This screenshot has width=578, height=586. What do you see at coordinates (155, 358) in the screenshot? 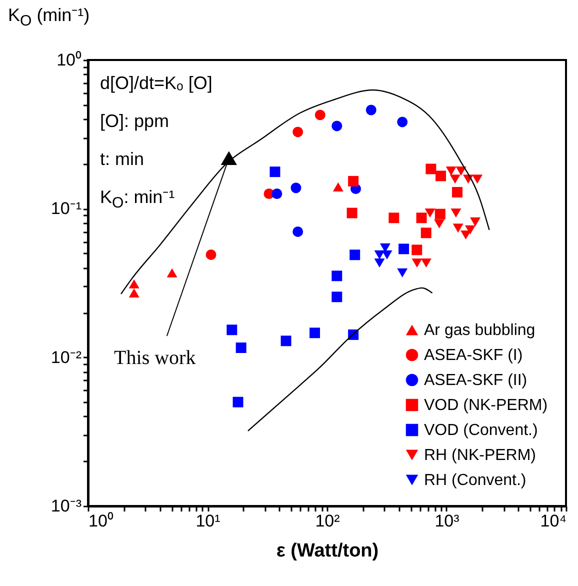
I see `annotation: This work` at bounding box center [155, 358].